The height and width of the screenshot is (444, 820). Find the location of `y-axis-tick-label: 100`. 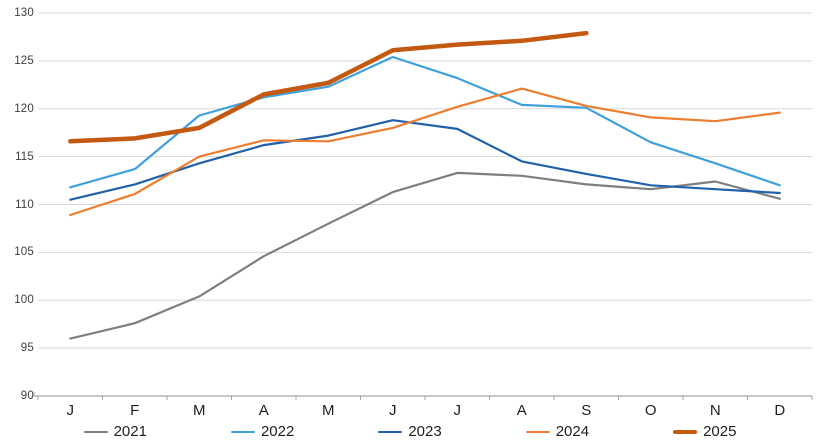

y-axis-tick-label: 100 is located at coordinates (24, 300).